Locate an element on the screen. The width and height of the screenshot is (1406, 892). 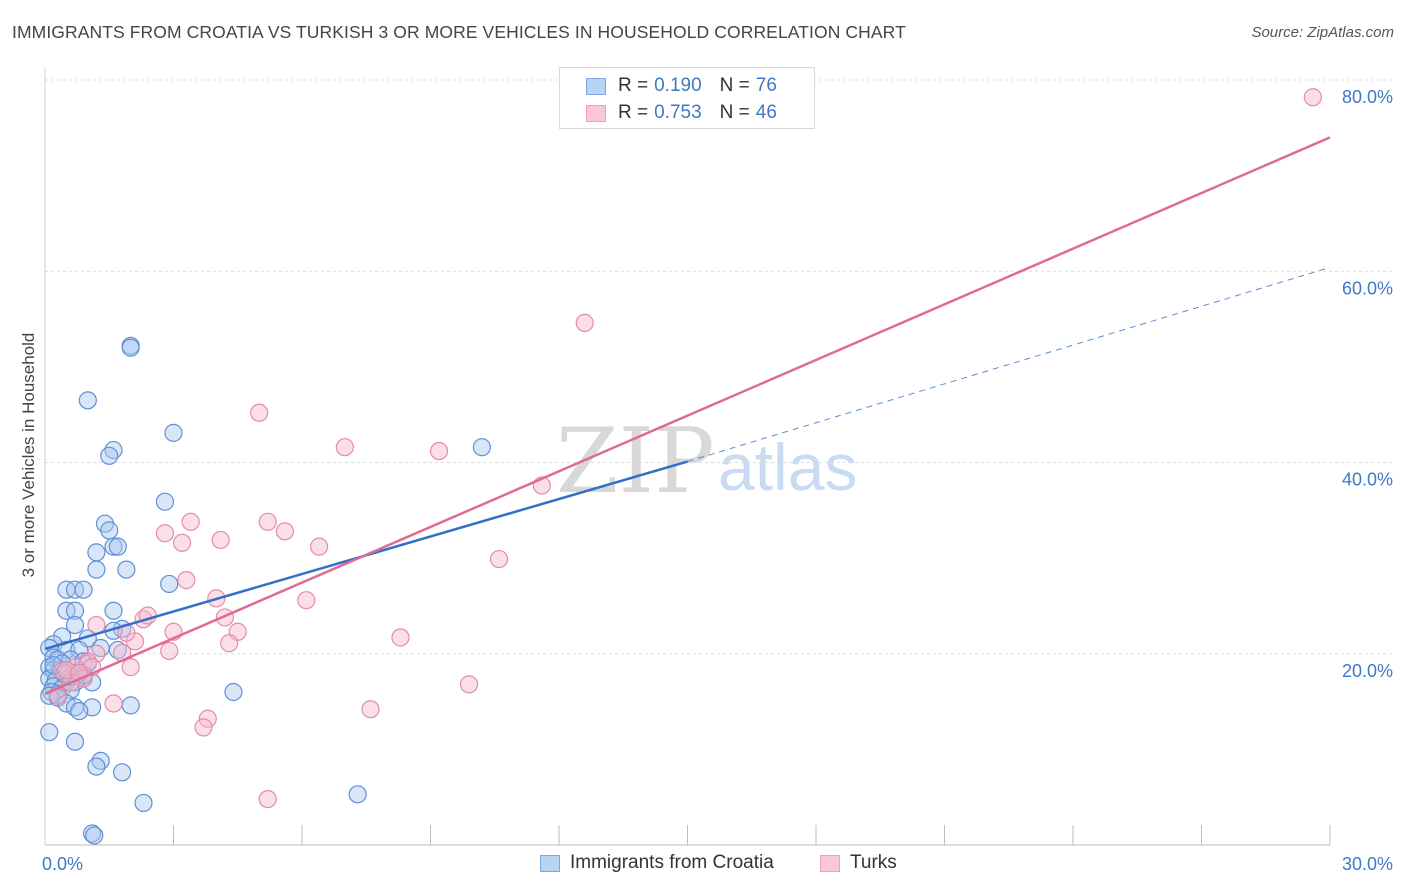
legend-row-croatia: R = 0.190 N = 76 is located at coordinates (681, 86).